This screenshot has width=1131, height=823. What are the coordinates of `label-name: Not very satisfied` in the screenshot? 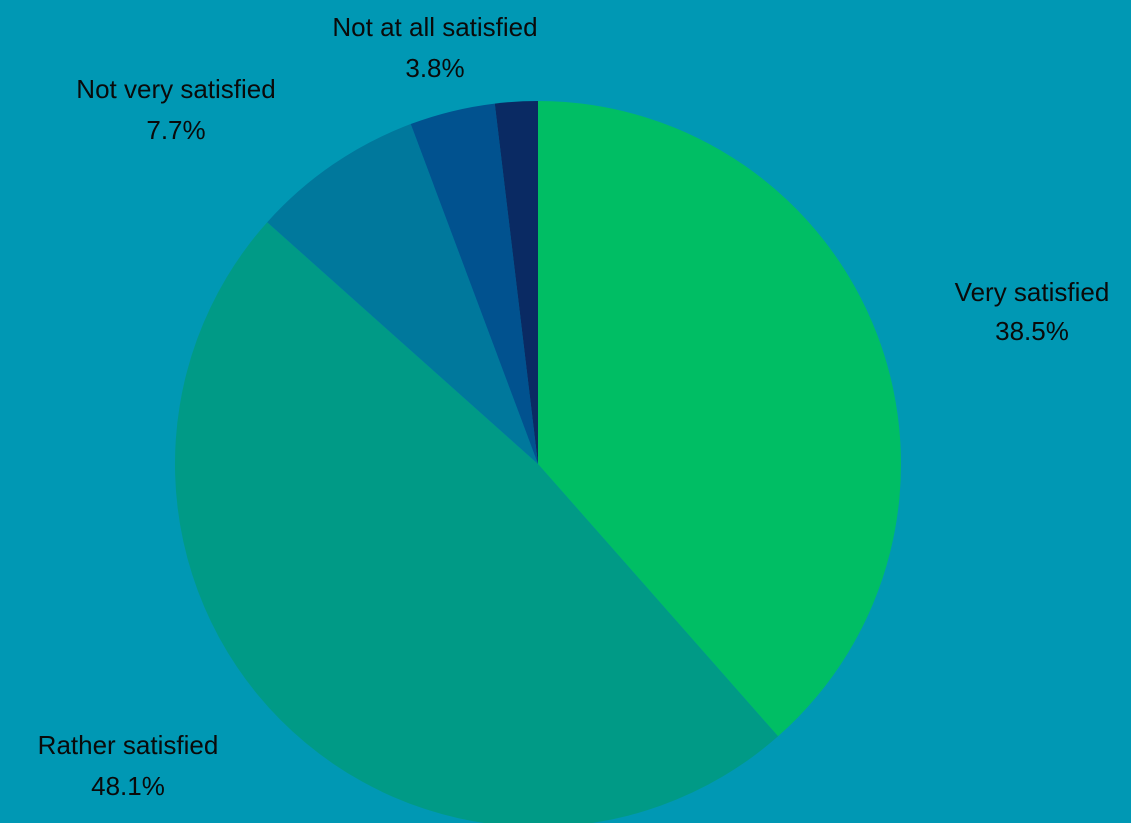 It's located at (175, 89).